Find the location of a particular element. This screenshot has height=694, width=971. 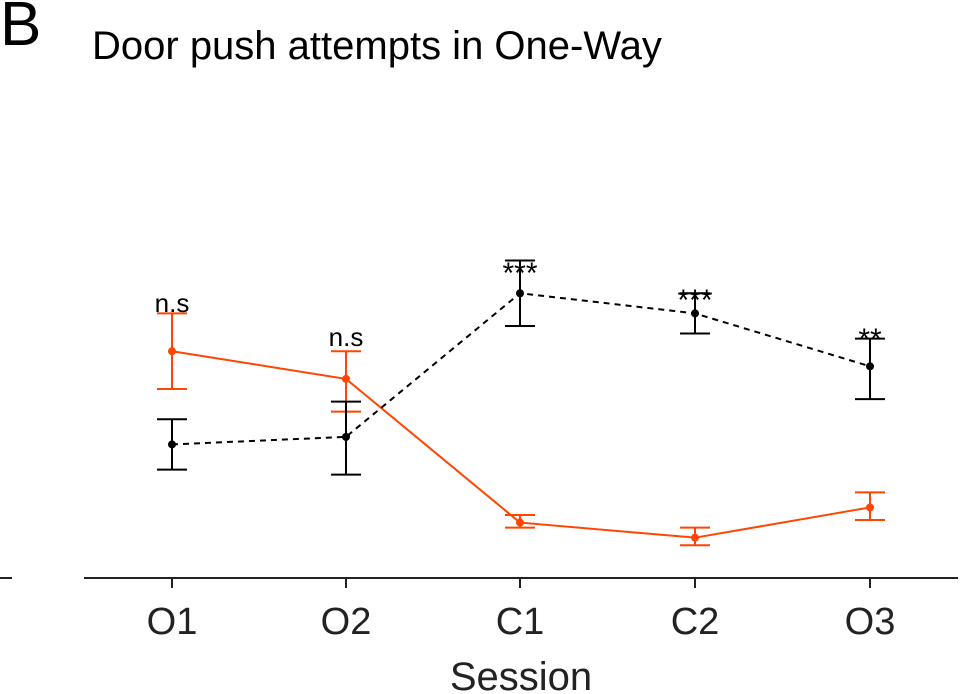

x-tick-label: C2 is located at coordinates (695, 622).